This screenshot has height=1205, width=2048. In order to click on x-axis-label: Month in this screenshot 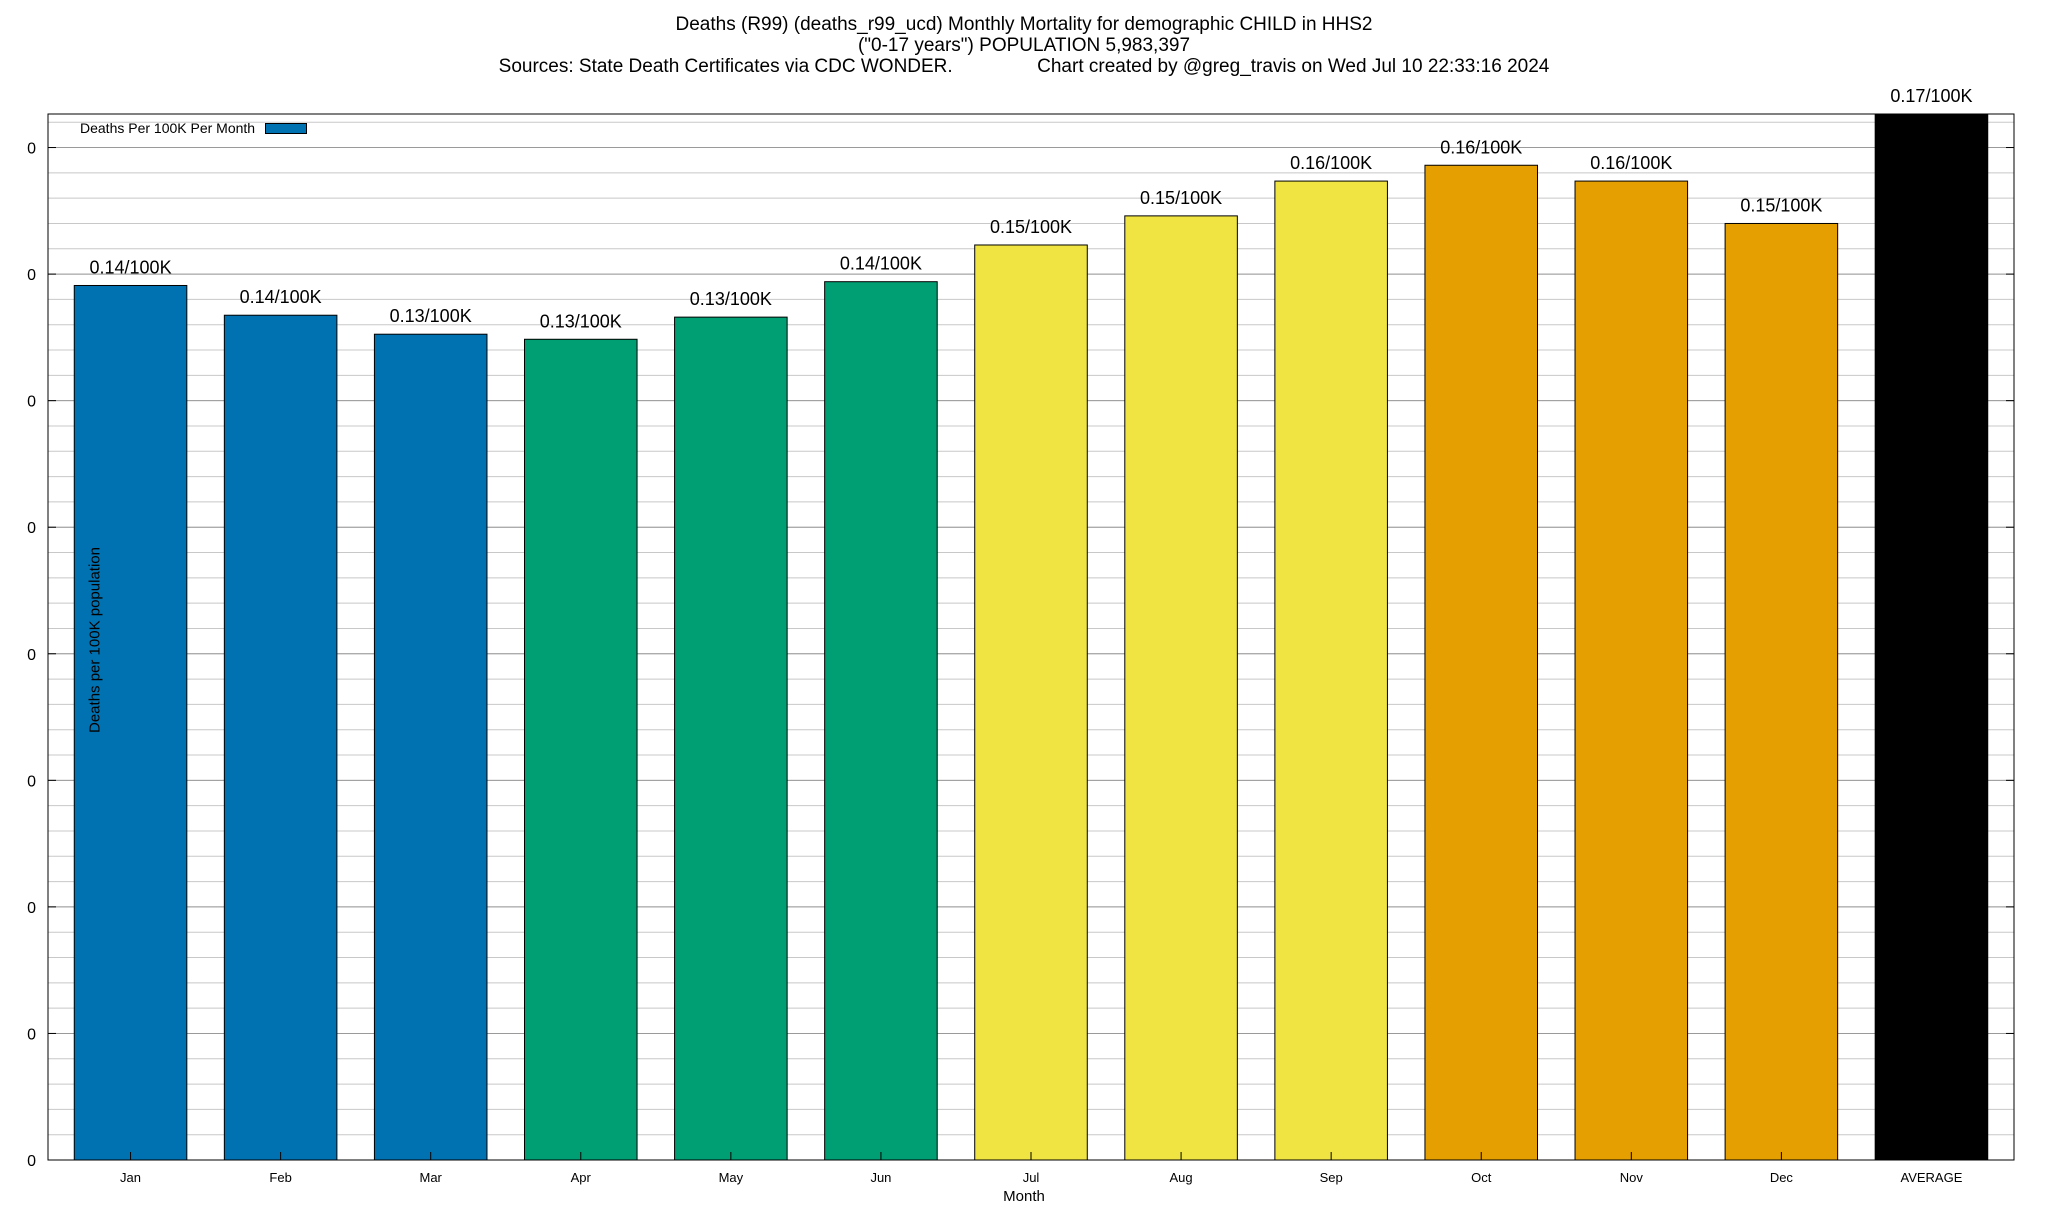, I will do `click(1024, 1196)`.